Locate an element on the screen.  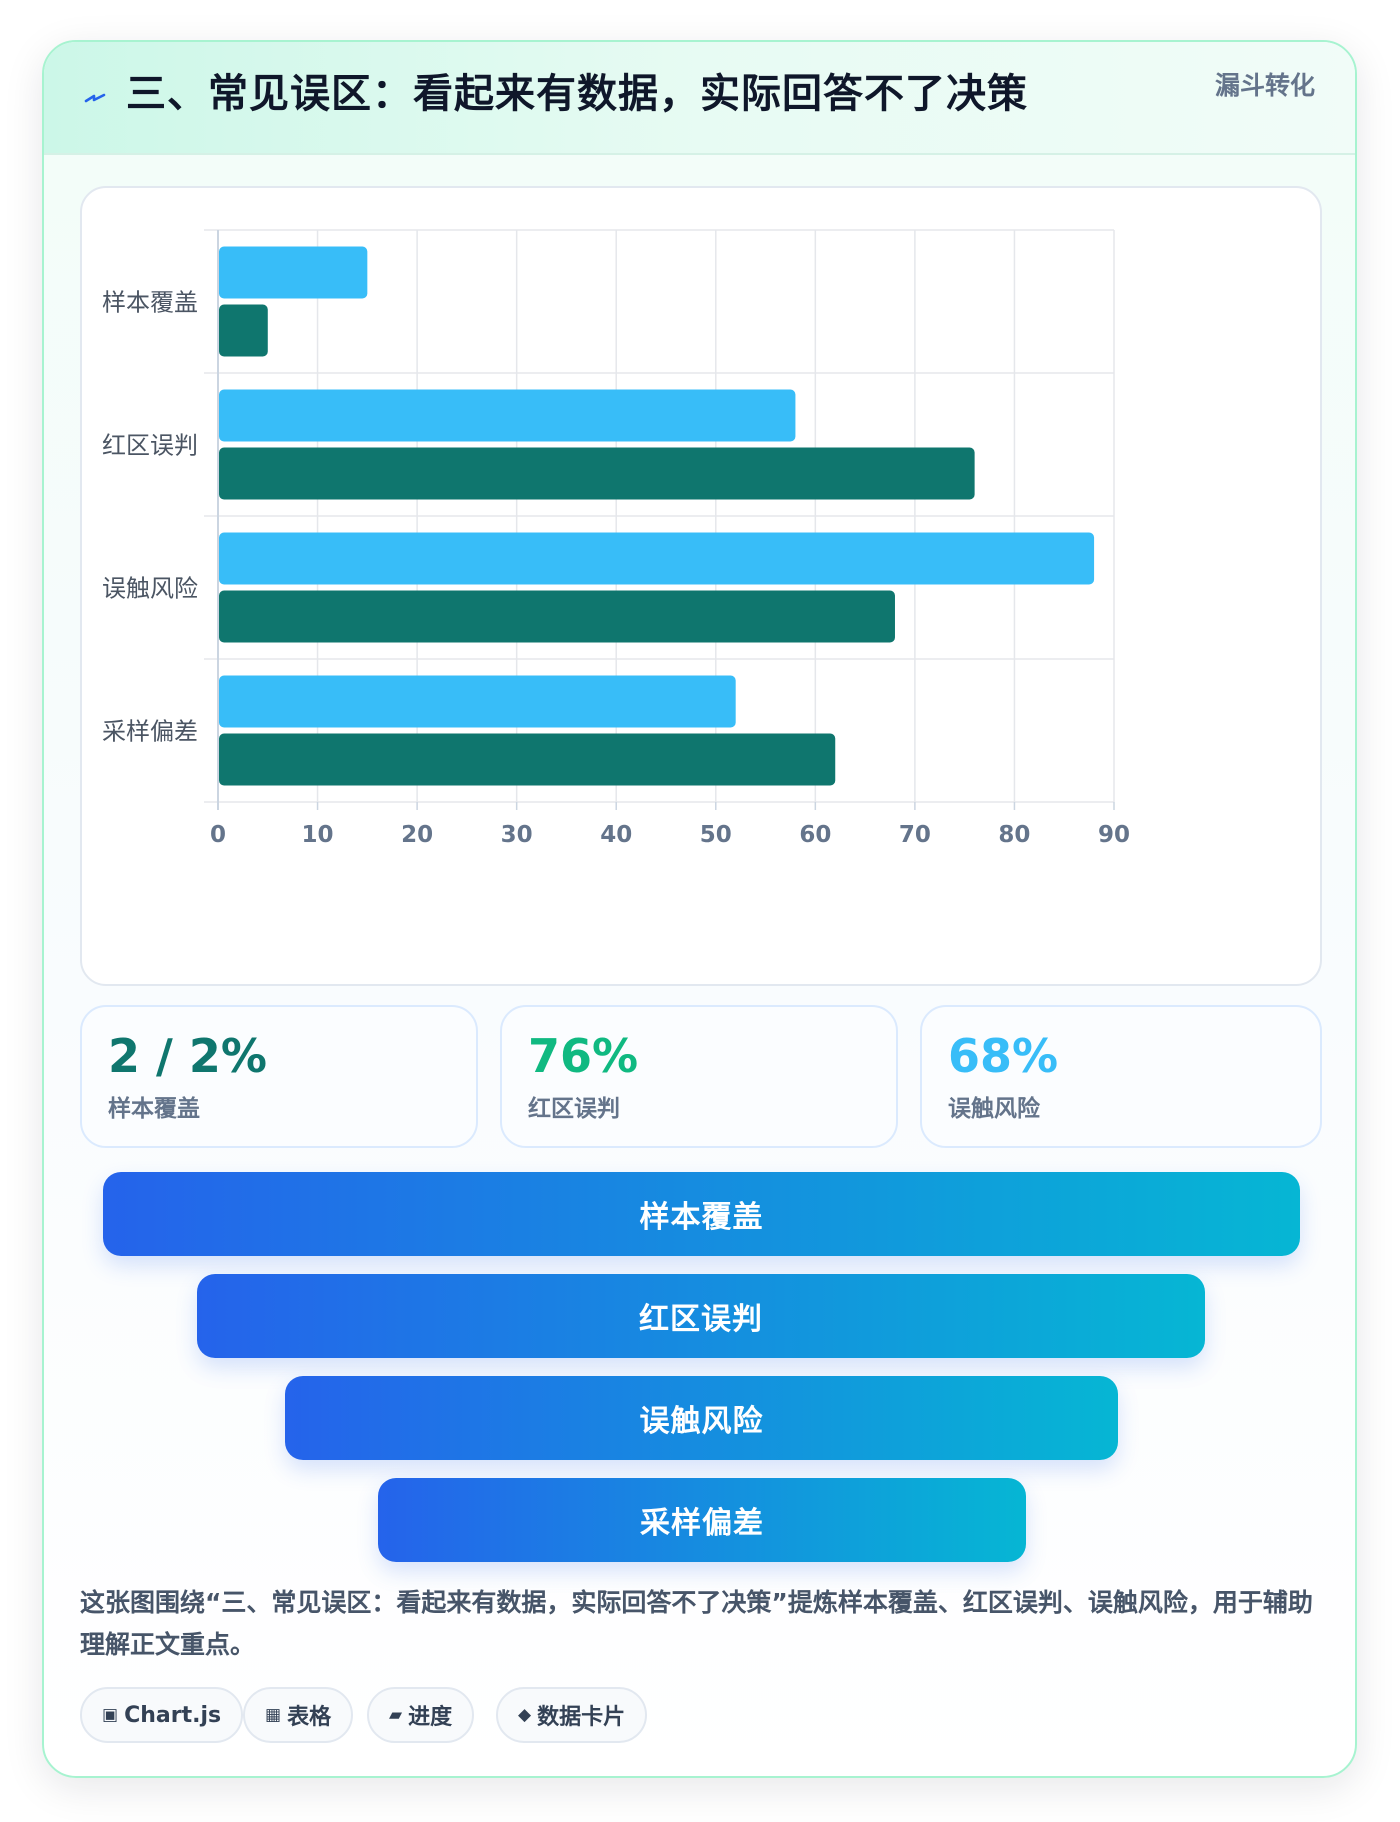
chip-progress: ▰ 进度 is located at coordinates (421, 1715).